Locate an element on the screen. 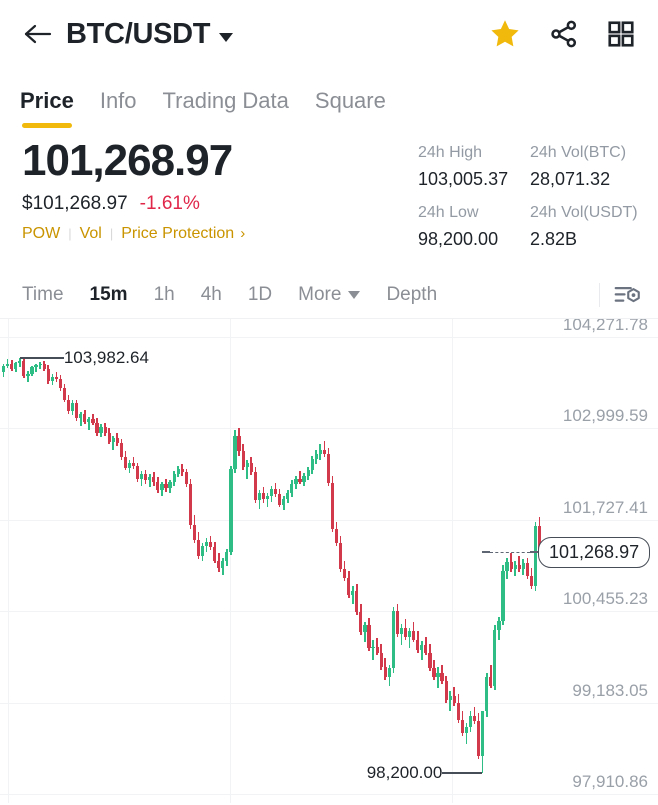 The width and height of the screenshot is (658, 805). share-icon is located at coordinates (564, 34).